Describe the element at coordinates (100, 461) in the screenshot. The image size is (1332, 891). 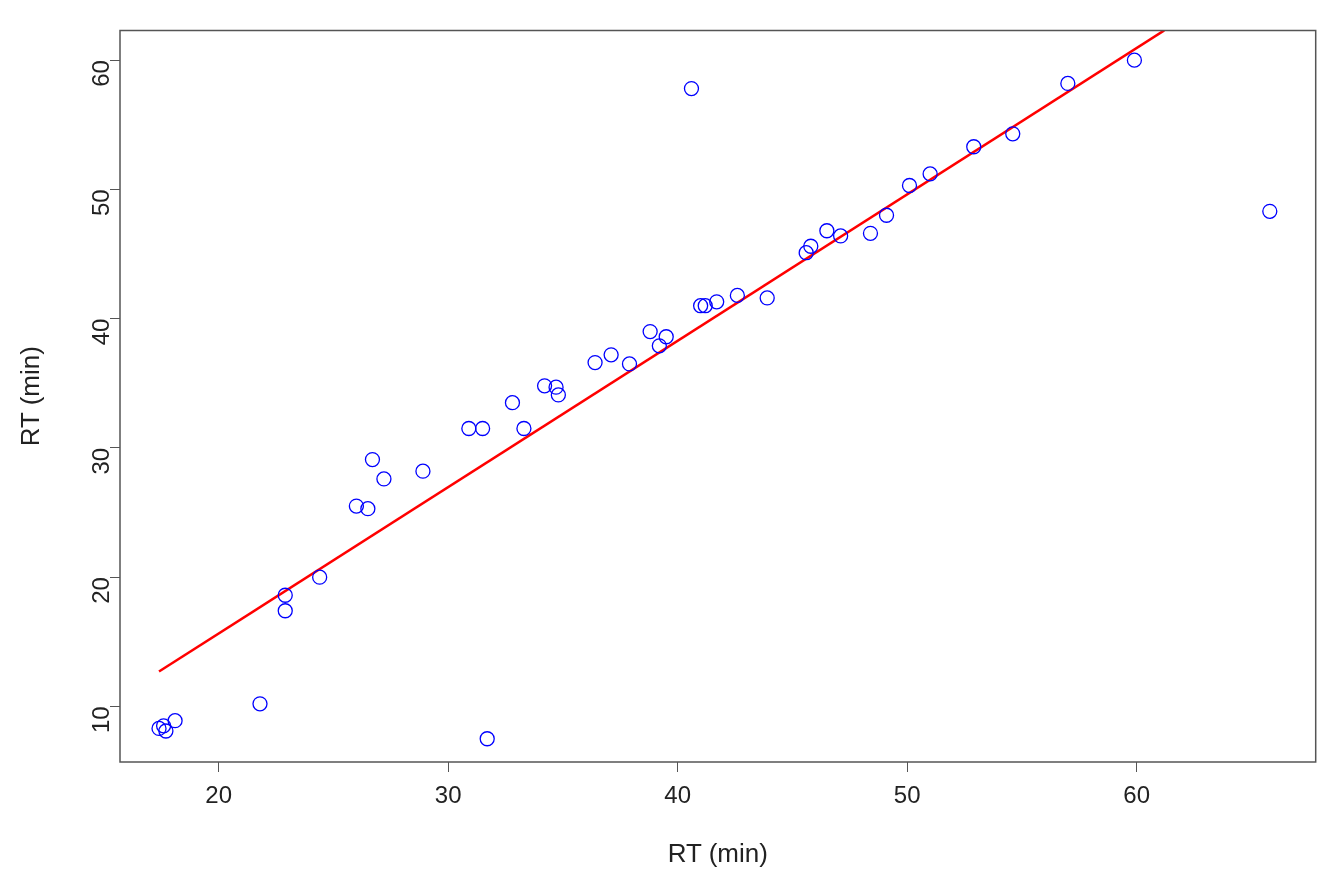
I see `y-tick-label: 30` at that location.